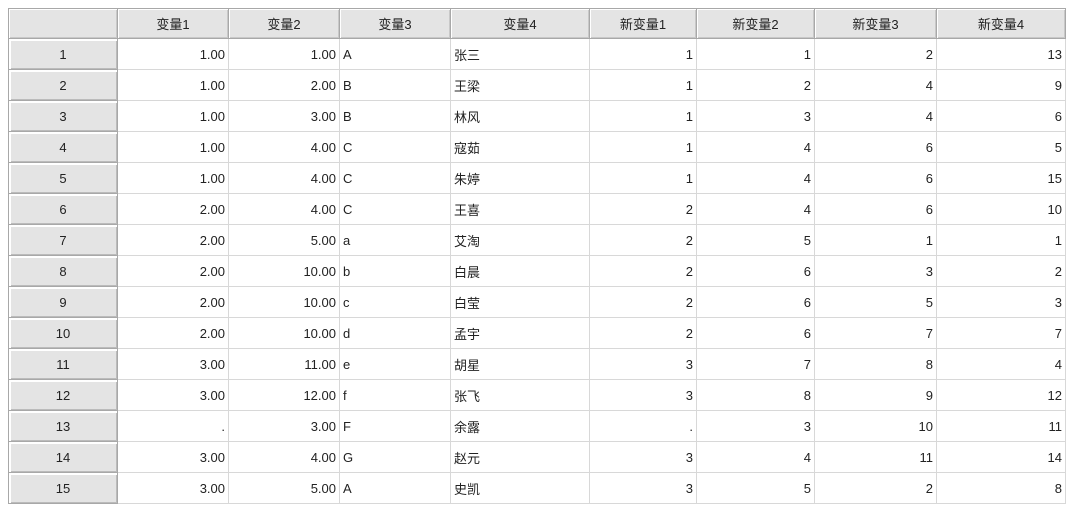 Image resolution: width=1070 pixels, height=508 pixels. What do you see at coordinates (520, 364) in the screenshot?
I see `data-cell: 胡星` at bounding box center [520, 364].